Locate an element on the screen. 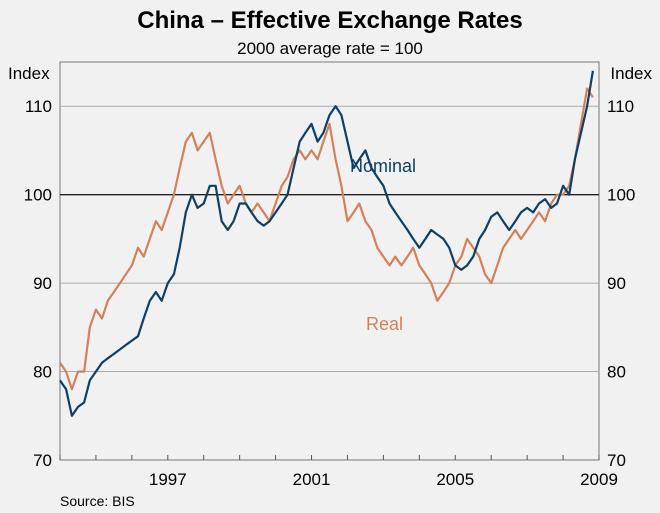 The image size is (660, 513). y-tick-left-70: 70 is located at coordinates (42, 460).